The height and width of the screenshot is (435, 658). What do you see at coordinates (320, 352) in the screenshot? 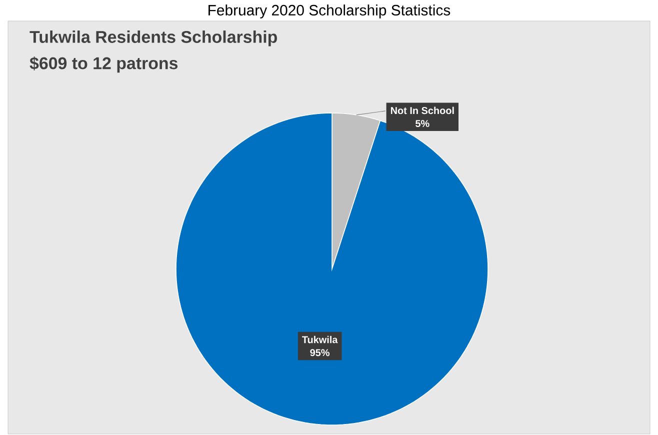
I see `data-label: 95%` at bounding box center [320, 352].